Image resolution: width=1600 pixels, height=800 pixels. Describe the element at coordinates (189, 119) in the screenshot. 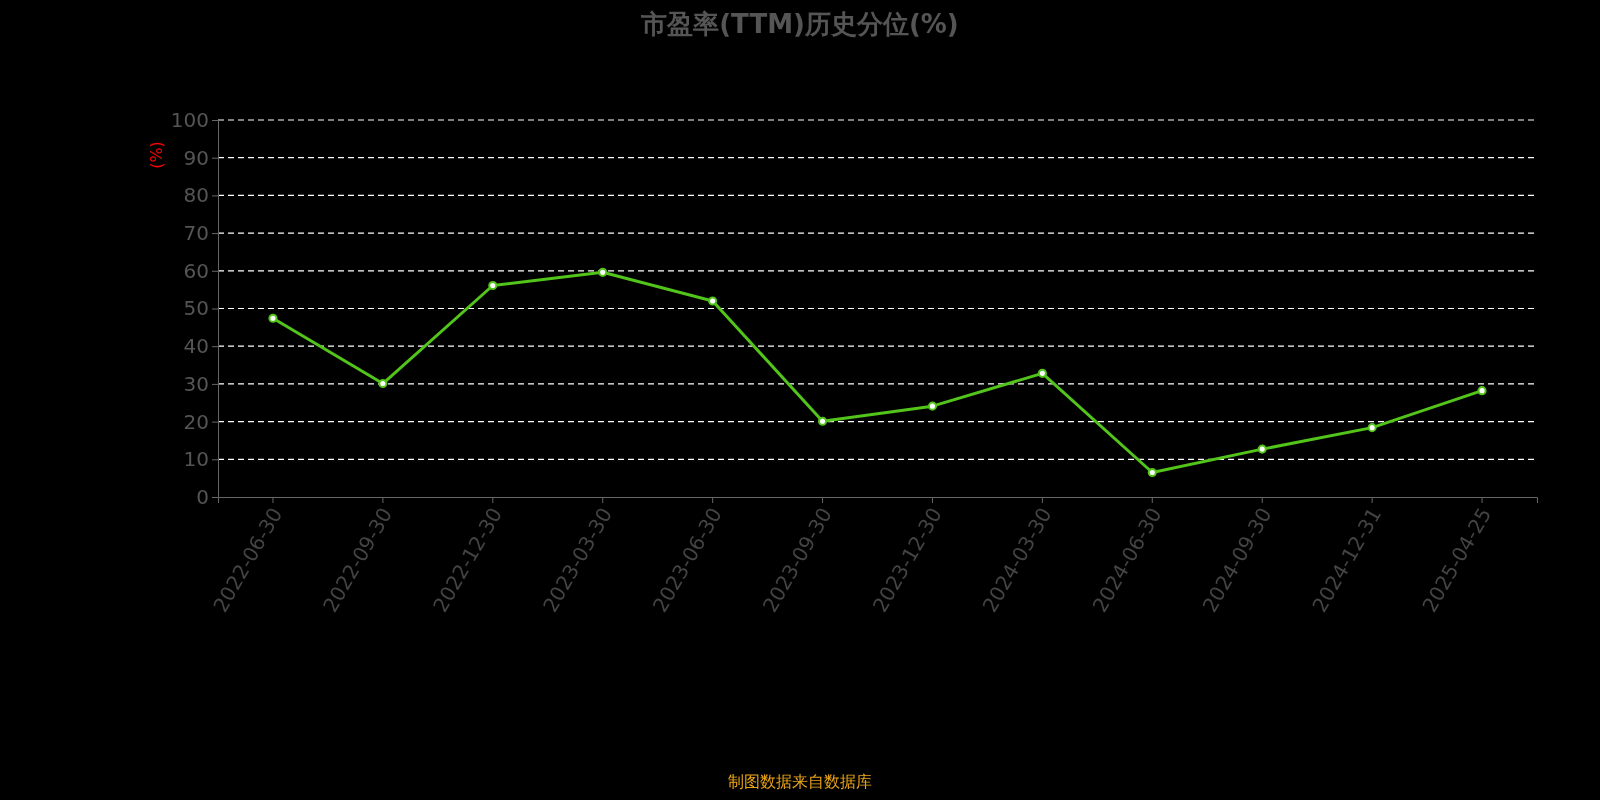

I see `y-tick-label: 100` at that location.